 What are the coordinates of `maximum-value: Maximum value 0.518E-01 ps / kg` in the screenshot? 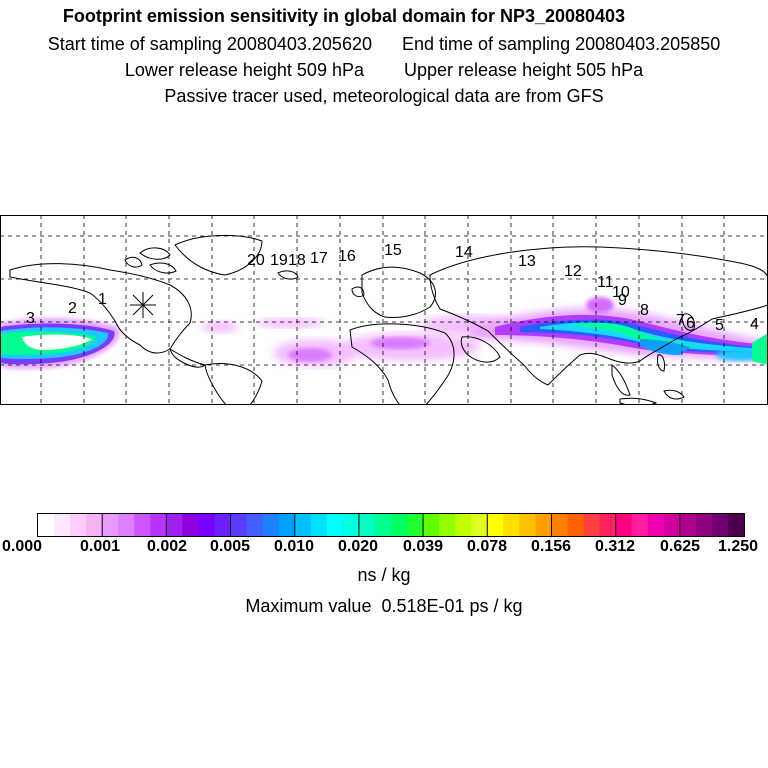 It's located at (384, 606).